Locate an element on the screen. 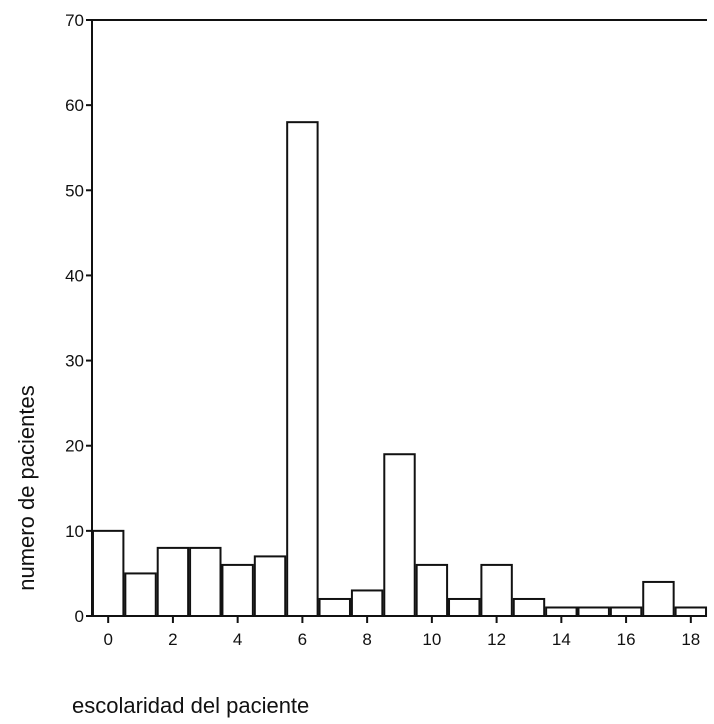 The height and width of the screenshot is (724, 714). x-tick-label-16: 16 is located at coordinates (626, 639).